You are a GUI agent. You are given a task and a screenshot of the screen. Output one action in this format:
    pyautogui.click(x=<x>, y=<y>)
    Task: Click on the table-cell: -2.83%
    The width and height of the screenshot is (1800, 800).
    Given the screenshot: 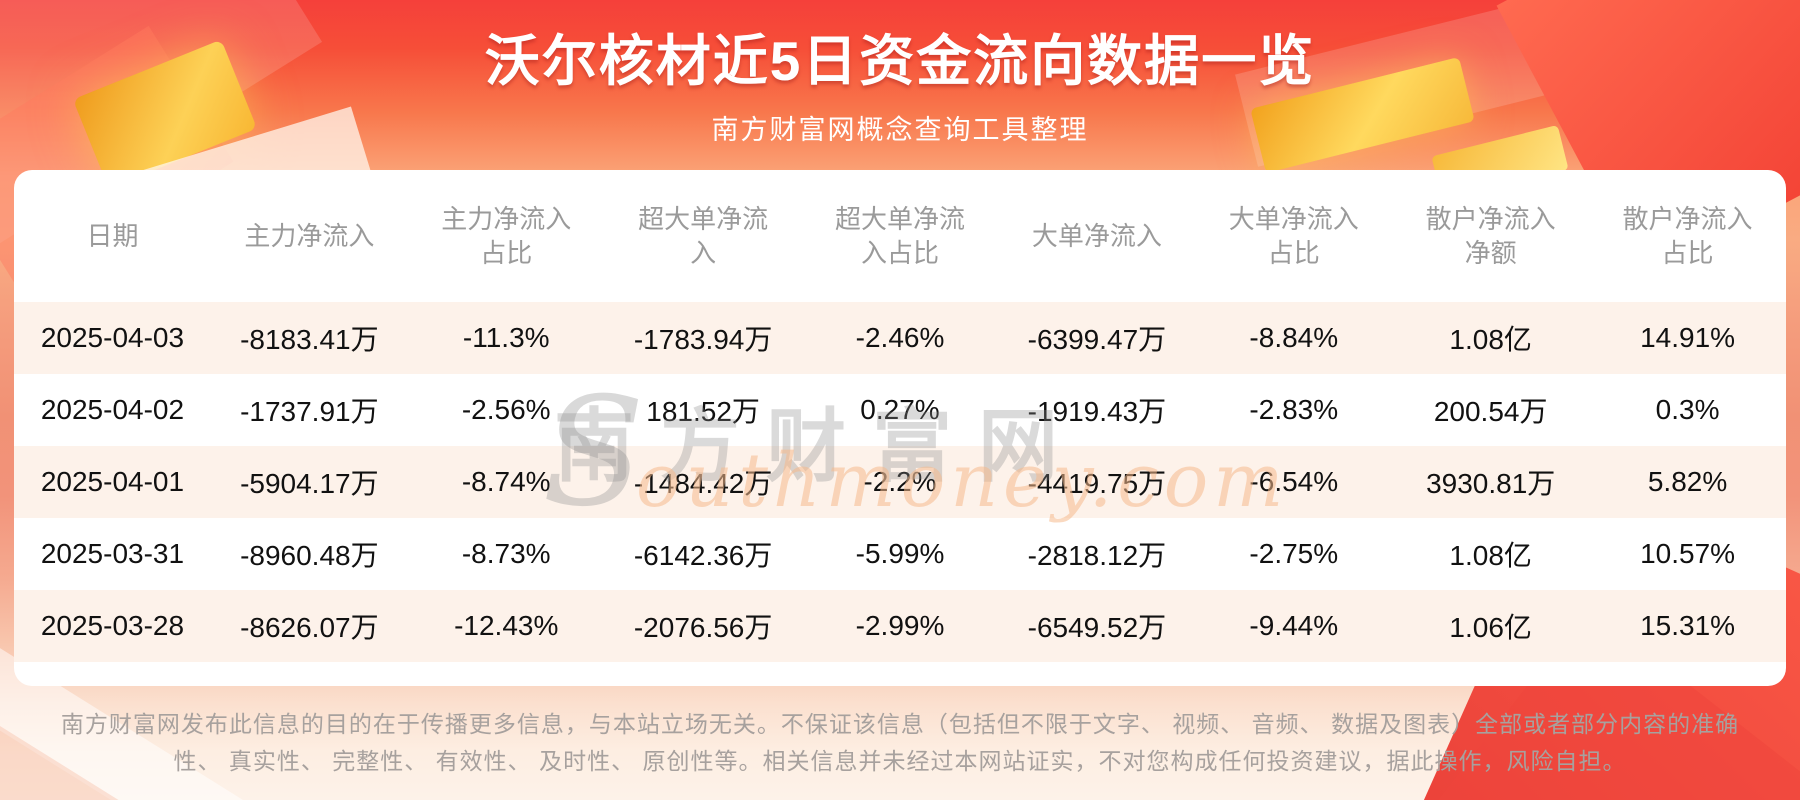 What is the action you would take?
    pyautogui.click(x=1294, y=409)
    